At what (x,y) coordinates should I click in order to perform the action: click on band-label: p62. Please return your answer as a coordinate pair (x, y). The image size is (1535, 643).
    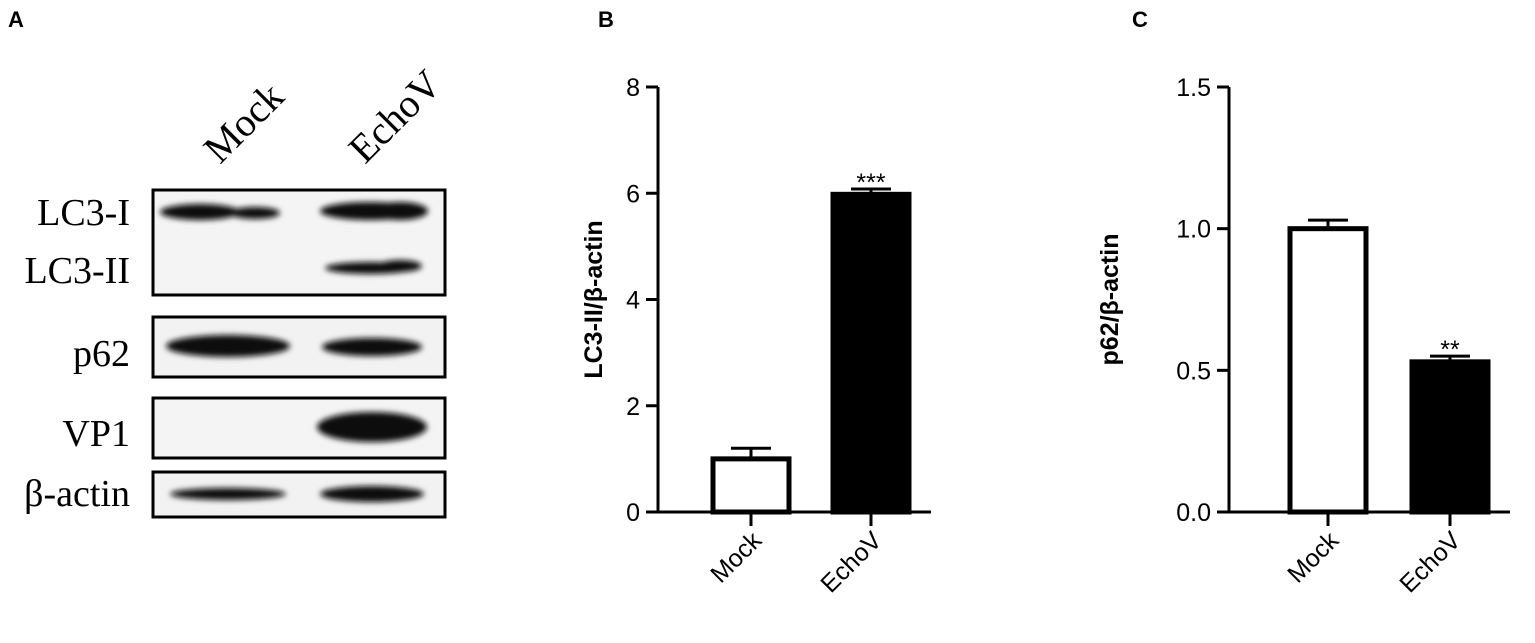
    Looking at the image, I should click on (101, 354).